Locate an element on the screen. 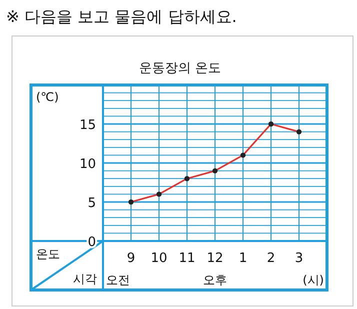 The height and width of the screenshot is (309, 357). x-tick-label: 9 is located at coordinates (131, 258).